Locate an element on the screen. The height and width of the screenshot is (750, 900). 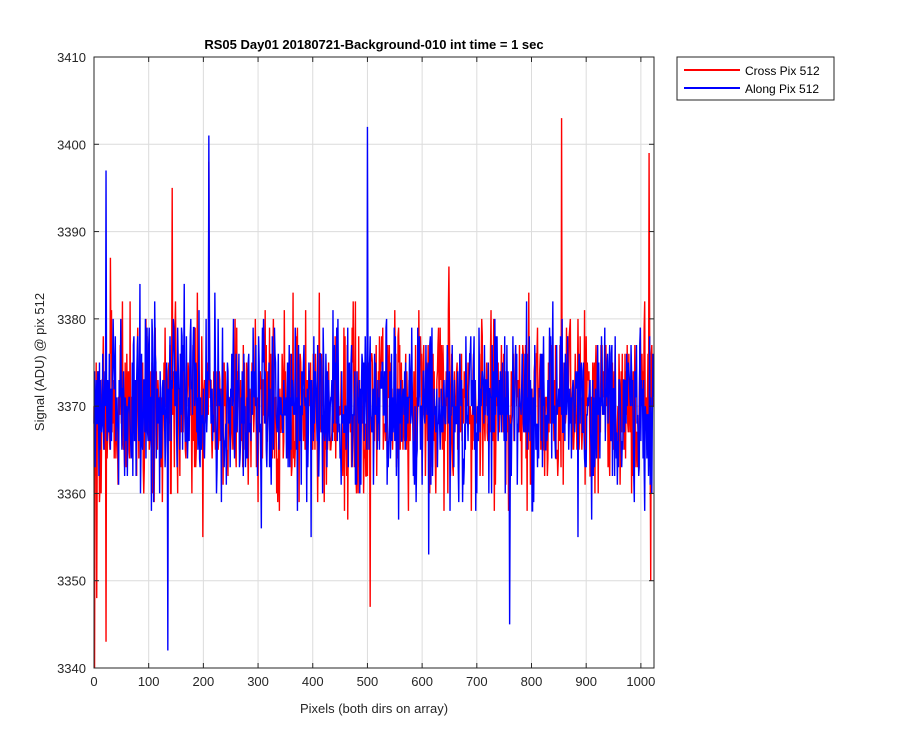
x-tick-label: 200 is located at coordinates (204, 681).